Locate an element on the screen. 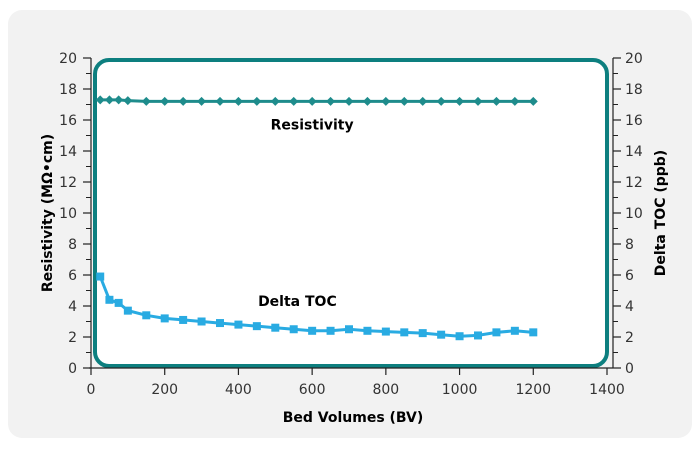 This screenshot has height=450, width=700. y-tick-label: 6 is located at coordinates (72, 276).